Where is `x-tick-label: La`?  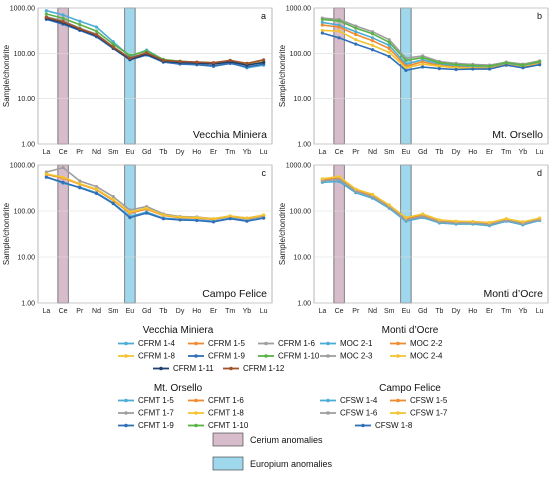 x-tick-label: La is located at coordinates (322, 311).